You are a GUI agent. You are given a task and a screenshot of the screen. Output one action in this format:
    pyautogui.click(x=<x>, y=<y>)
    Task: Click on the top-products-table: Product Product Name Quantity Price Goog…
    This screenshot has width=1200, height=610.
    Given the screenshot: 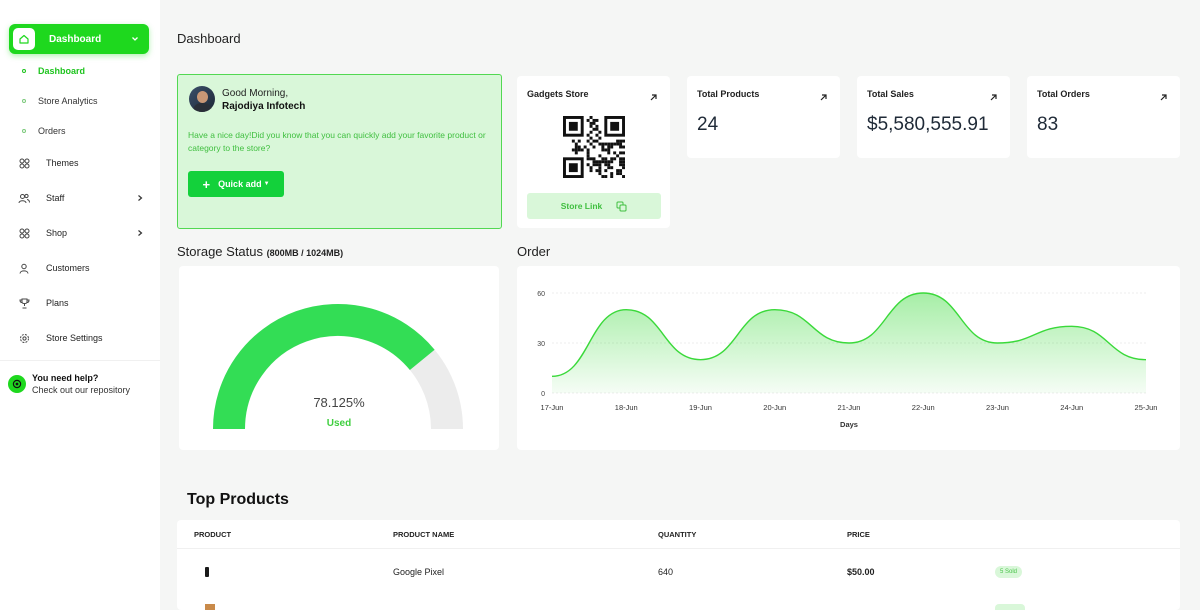 What is the action you would take?
    pyautogui.click(x=678, y=565)
    